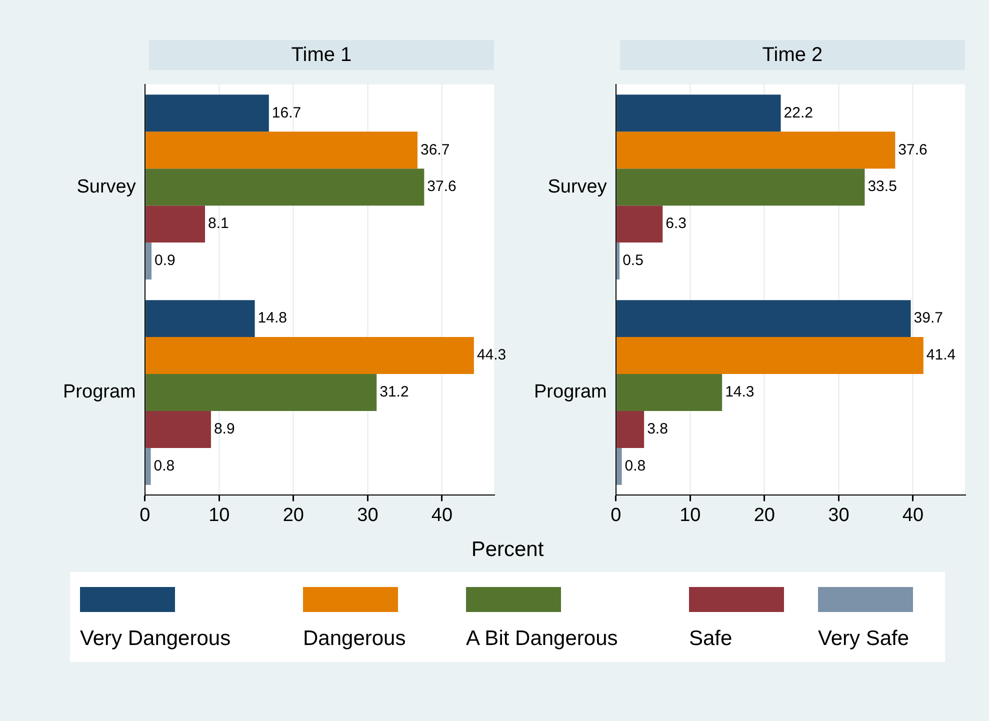 The height and width of the screenshot is (721, 989). I want to click on data-label: 14.3, so click(739, 392).